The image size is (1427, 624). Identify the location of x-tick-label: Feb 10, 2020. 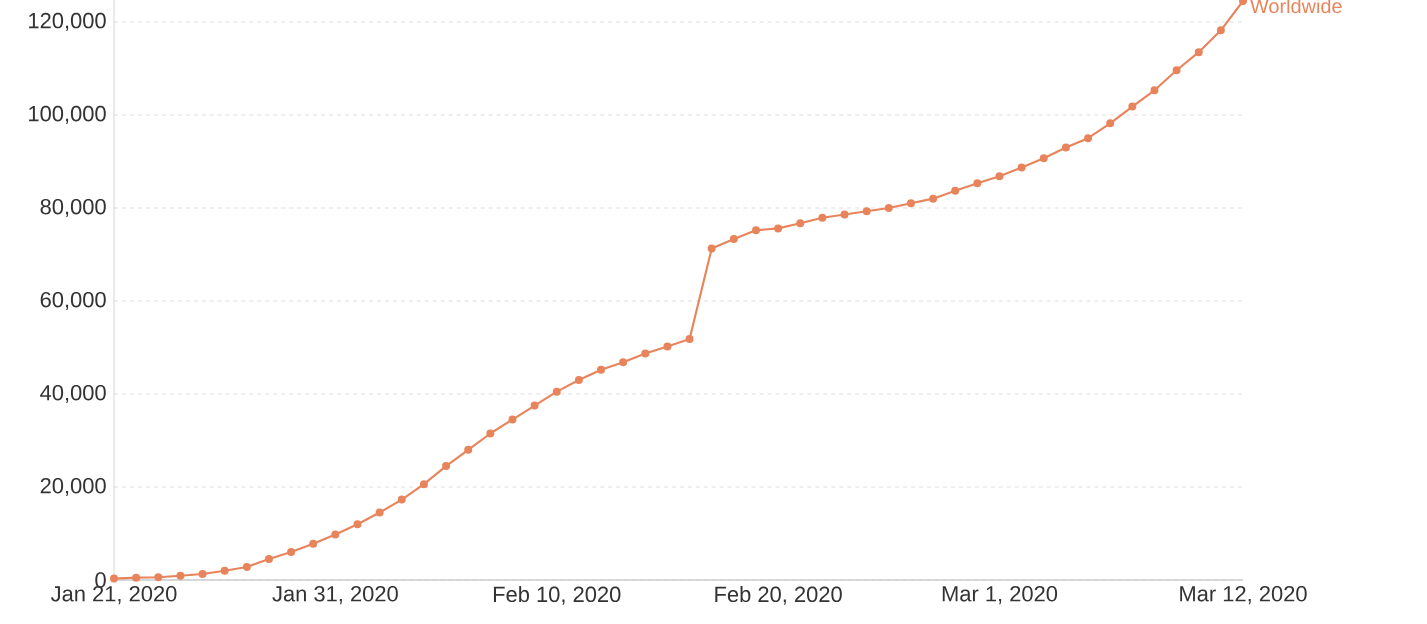
(557, 595).